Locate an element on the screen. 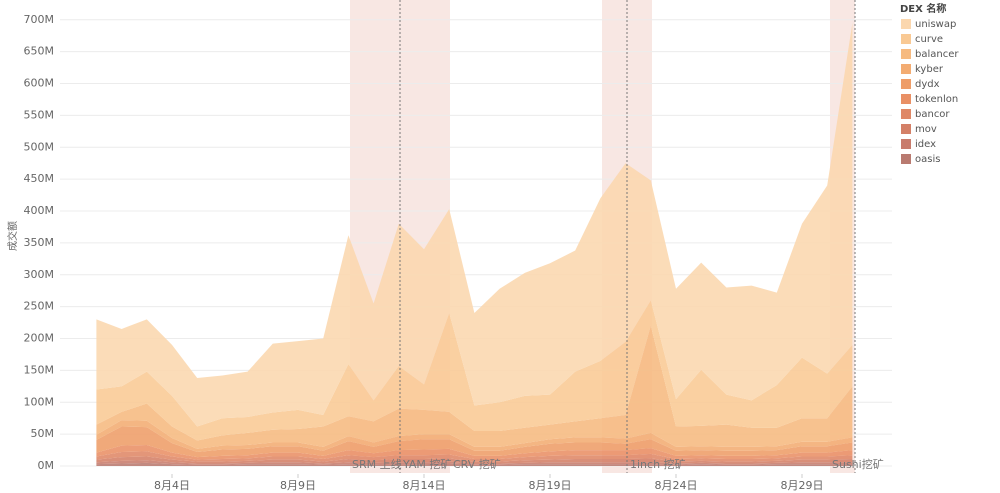  y-tick-label: 100M is located at coordinates (39, 401).